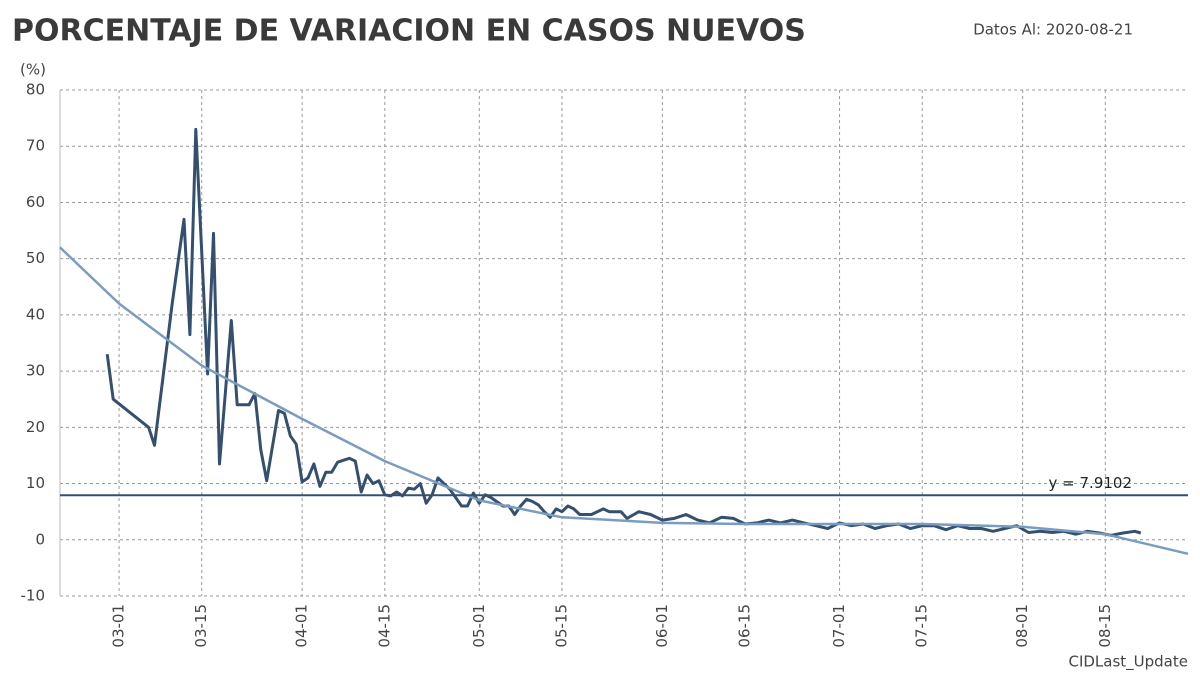 The width and height of the screenshot is (1200, 676). Describe the element at coordinates (35, 371) in the screenshot. I see `y-tick-label: 30` at that location.